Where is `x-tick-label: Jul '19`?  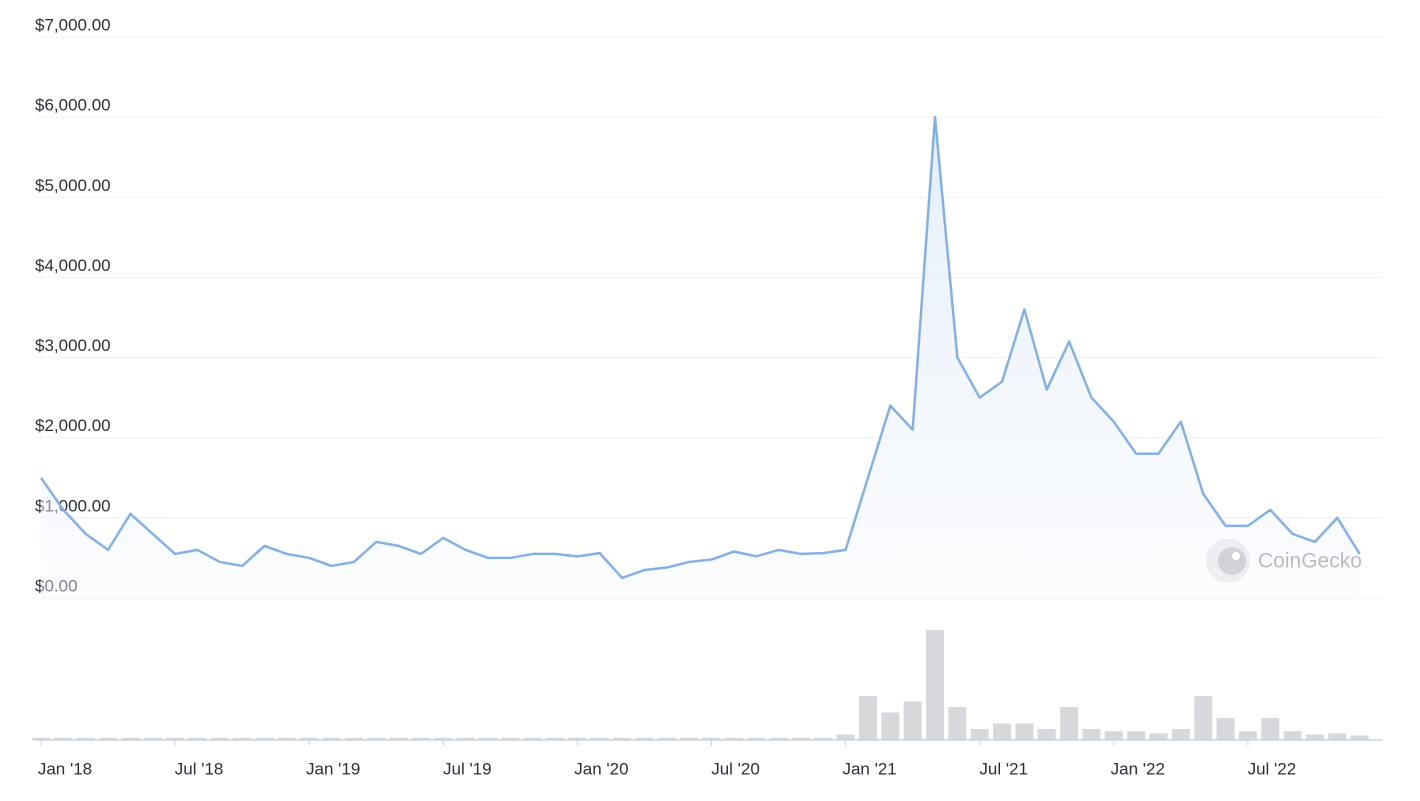 x-tick-label: Jul '19 is located at coordinates (467, 768).